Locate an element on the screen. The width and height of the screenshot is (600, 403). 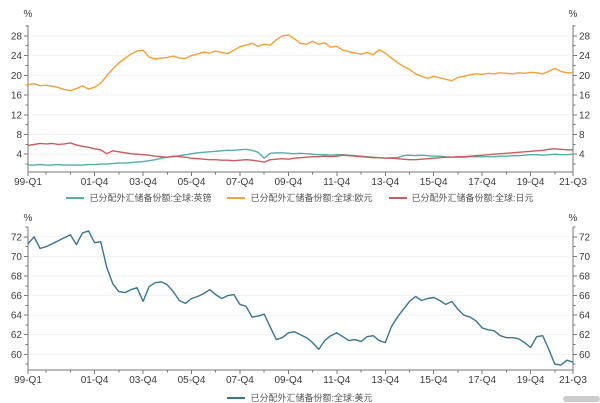
series-line-eur is located at coordinates (300, 63).